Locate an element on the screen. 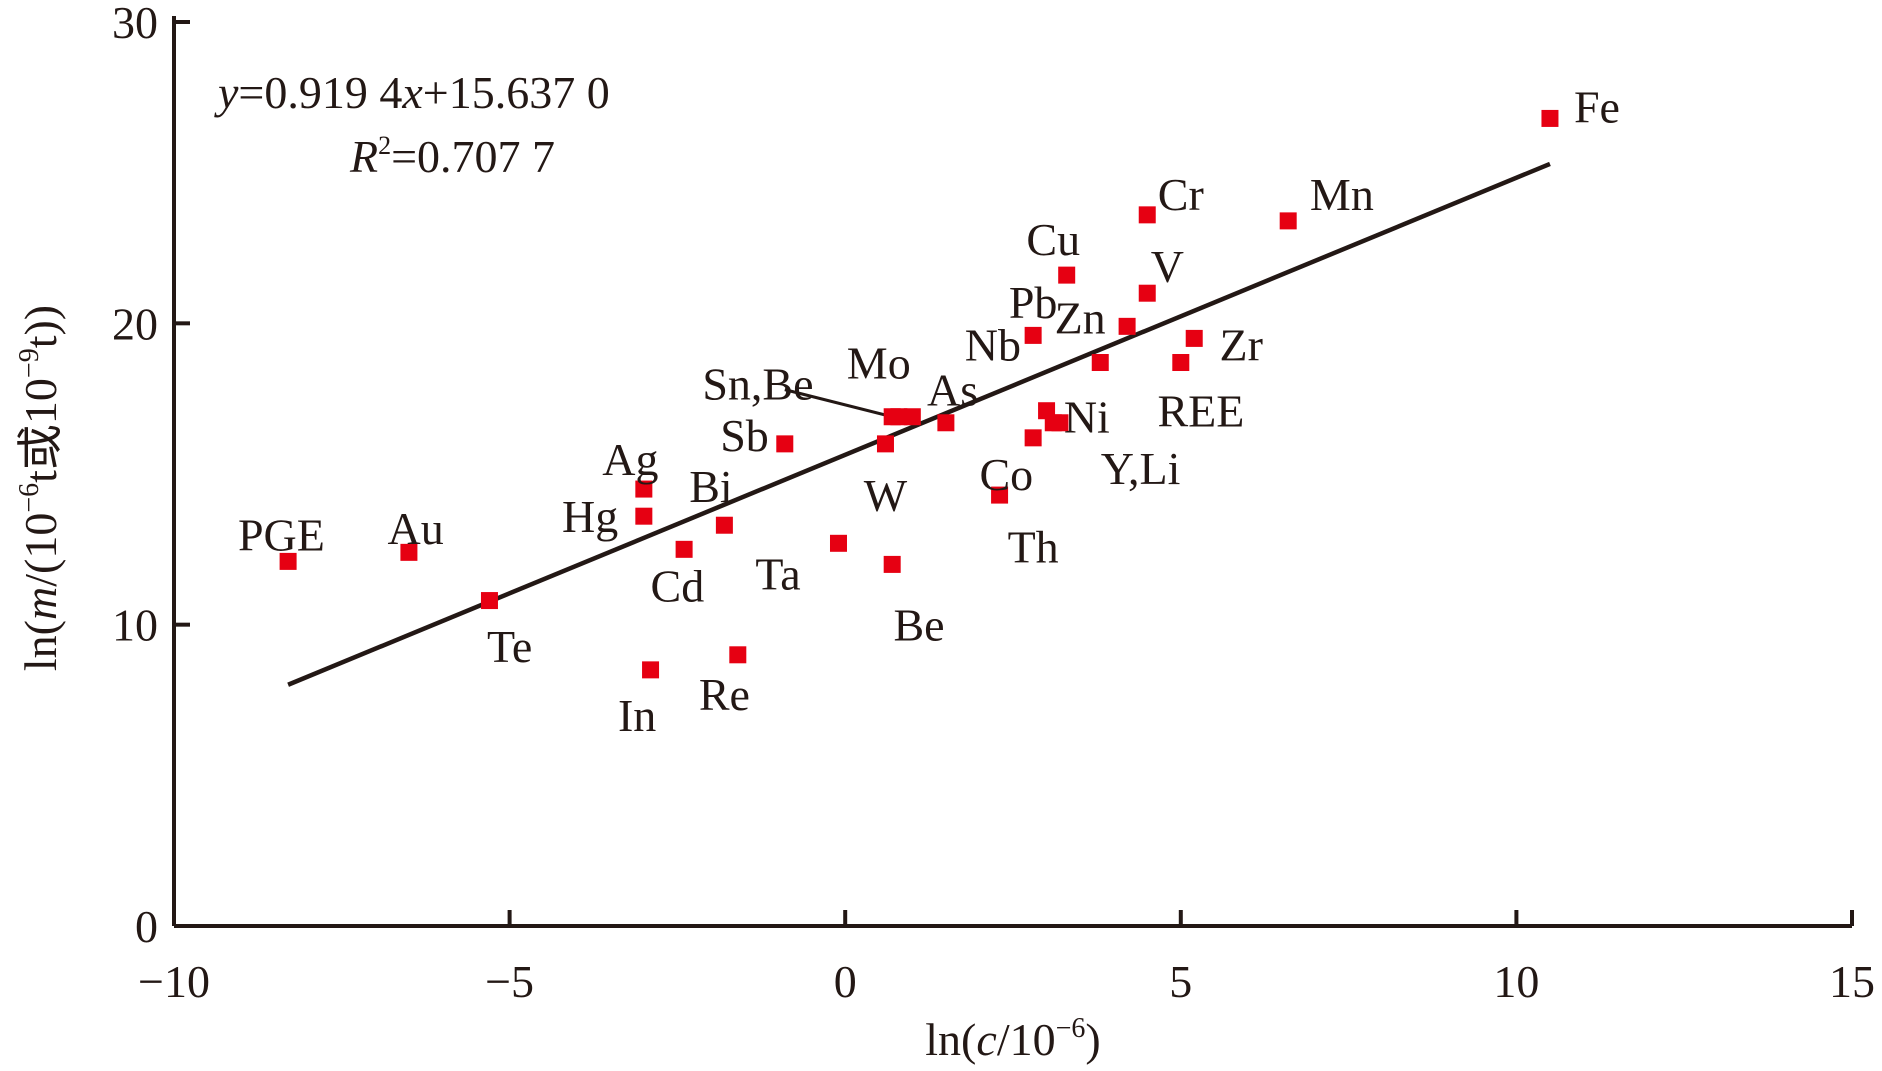  x-title-exponent: −6 is located at coordinates (1071, 1028).